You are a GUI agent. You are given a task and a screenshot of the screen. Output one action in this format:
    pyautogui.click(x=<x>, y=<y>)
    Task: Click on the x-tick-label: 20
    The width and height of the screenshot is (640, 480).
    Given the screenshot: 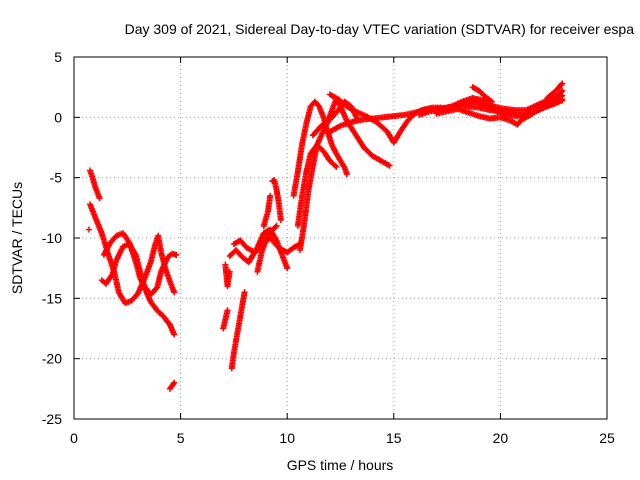 What is the action you would take?
    pyautogui.click(x=501, y=438)
    